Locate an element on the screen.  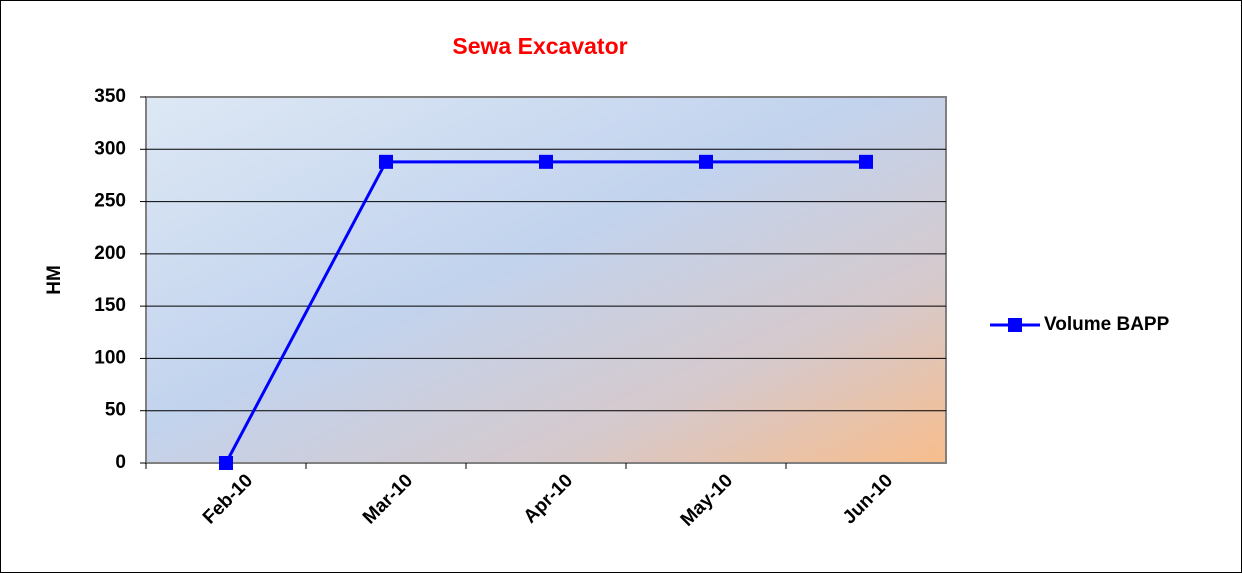
y-tick-label: 250 is located at coordinates (110, 201).